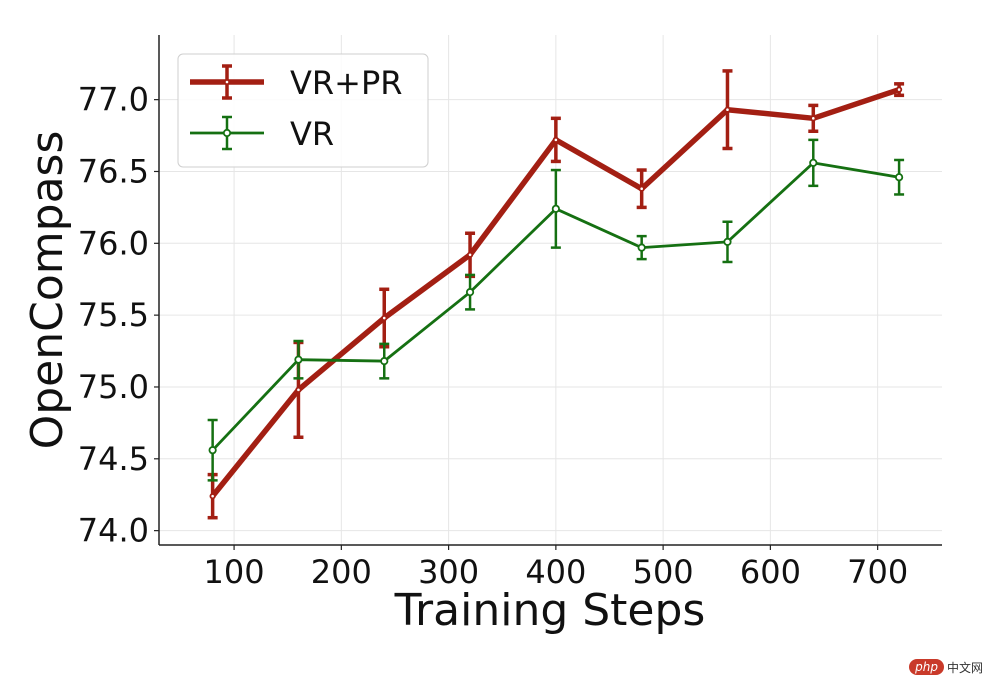  What do you see at coordinates (113, 315) in the screenshot?
I see `y-tick-label: 75.5` at bounding box center [113, 315].